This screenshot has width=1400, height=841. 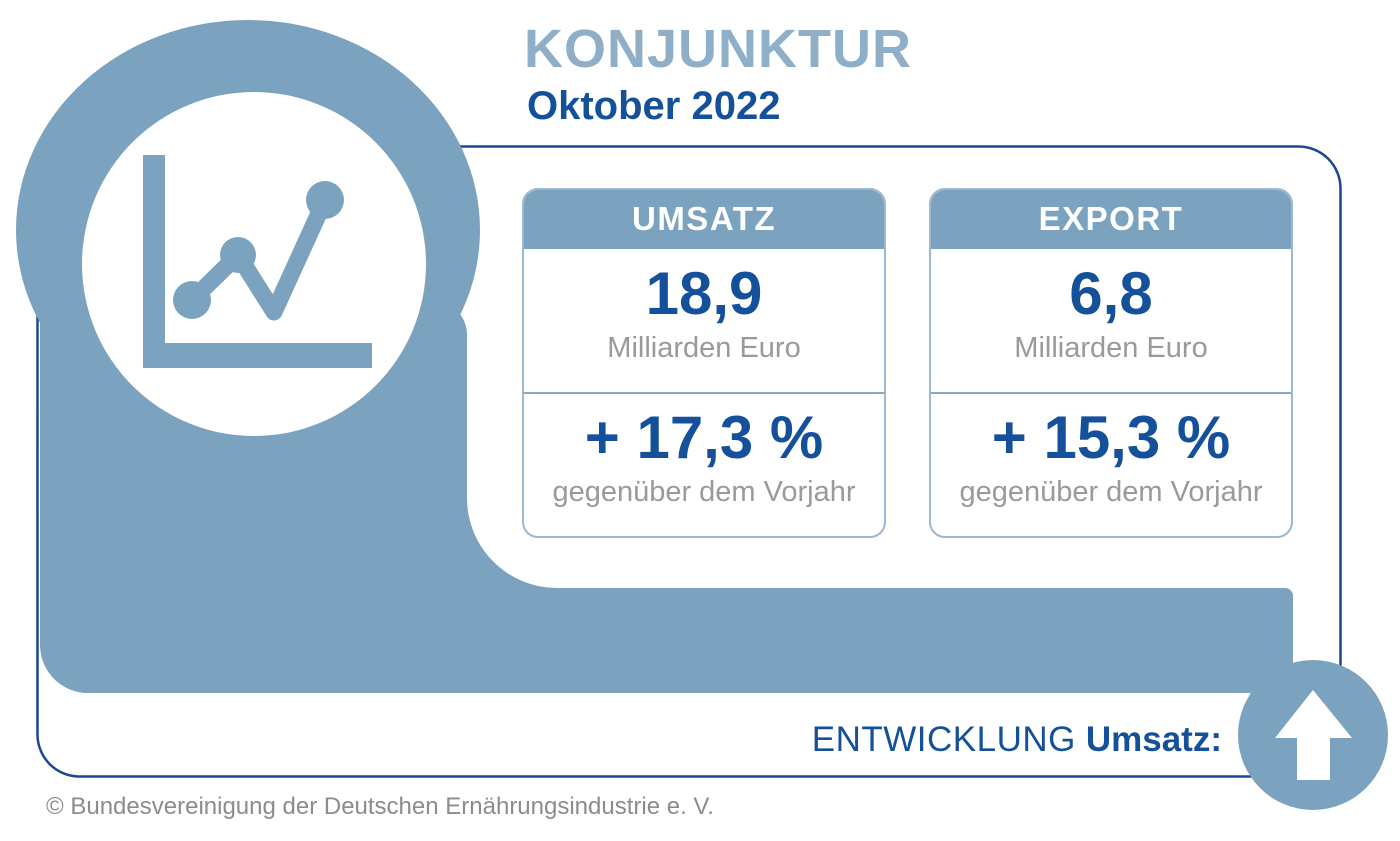 I want to click on page-subtitle: Oktober 2022, so click(x=654, y=106).